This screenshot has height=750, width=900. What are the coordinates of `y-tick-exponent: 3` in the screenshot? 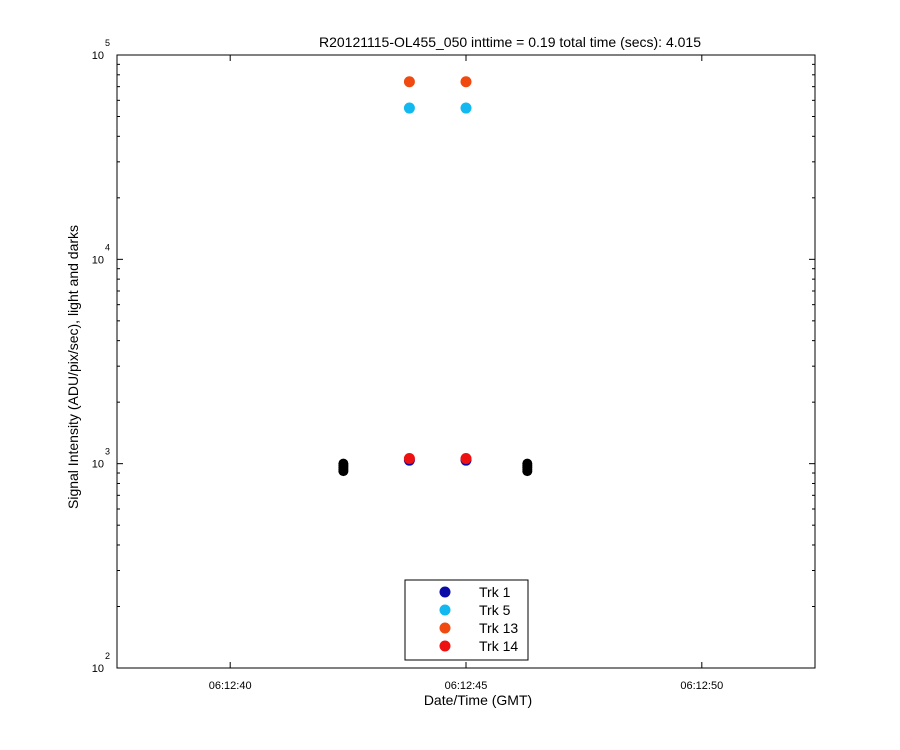 It's located at (107, 452).